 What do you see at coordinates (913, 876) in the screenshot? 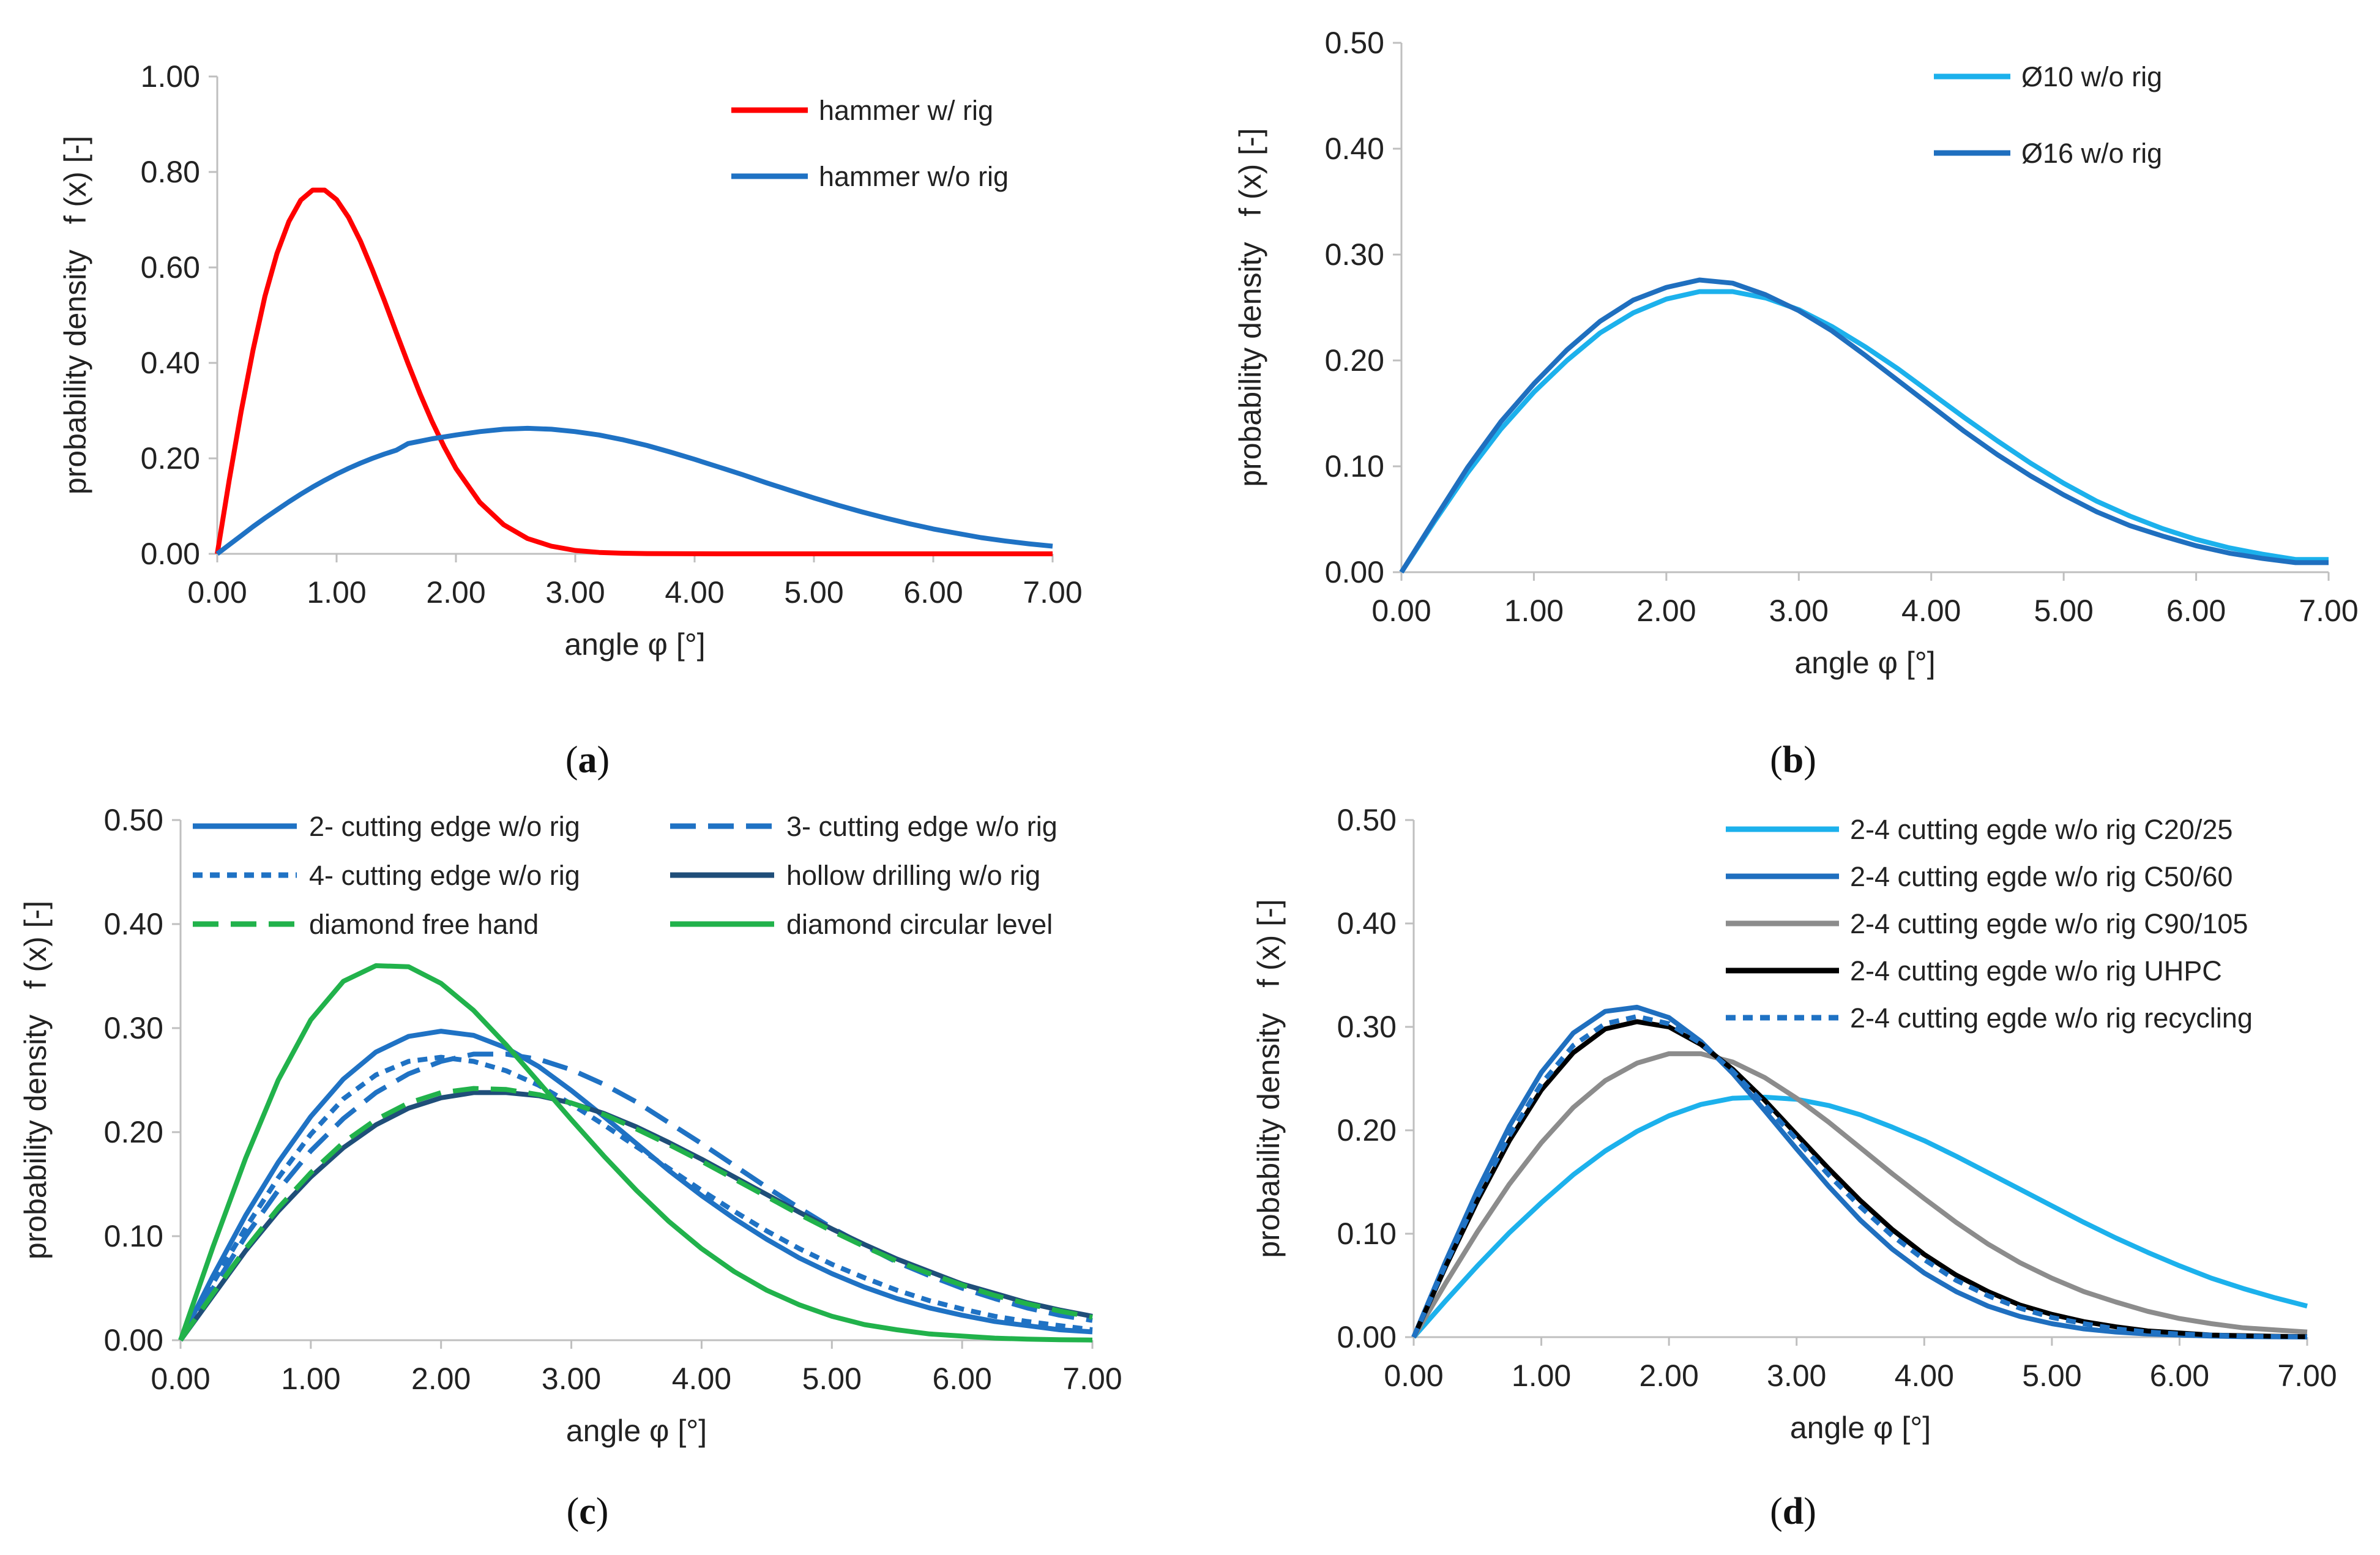
I see `legend-label-hollow-drilling-w-o-rig: hollow drilling w/o rig` at bounding box center [913, 876].